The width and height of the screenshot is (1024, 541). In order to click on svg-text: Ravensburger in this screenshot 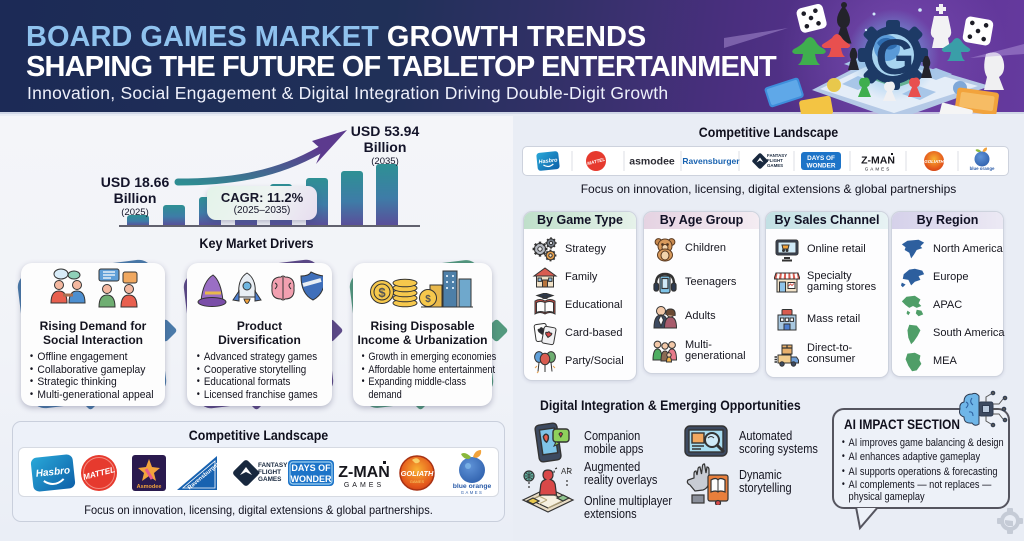, I will do `click(711, 161)`.